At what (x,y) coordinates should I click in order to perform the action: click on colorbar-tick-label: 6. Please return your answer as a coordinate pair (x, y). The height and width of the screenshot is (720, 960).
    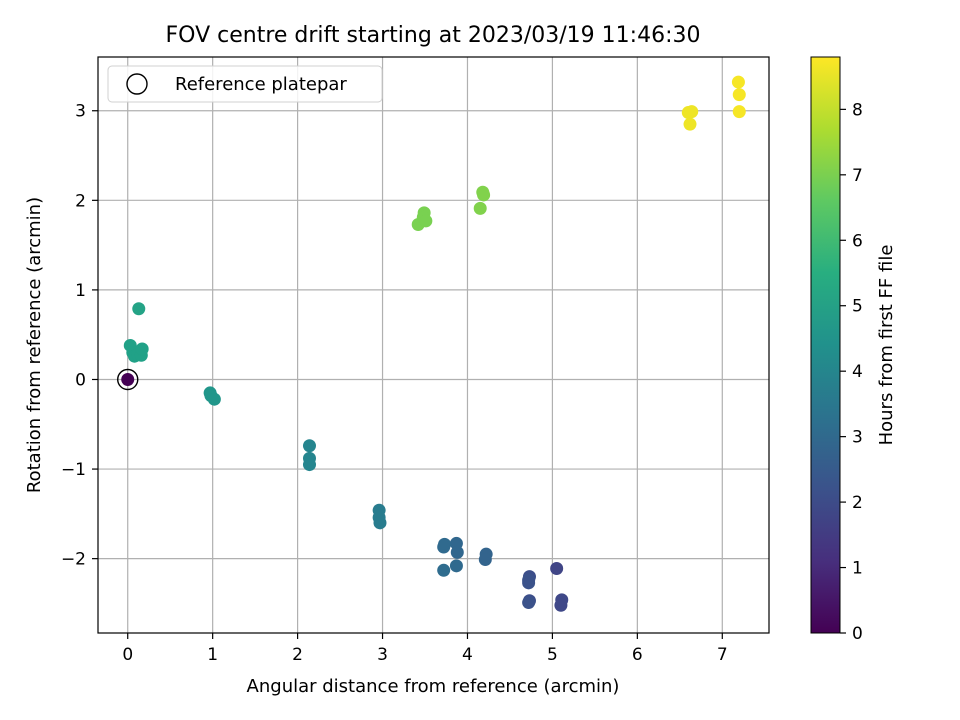
    Looking at the image, I should click on (857, 241).